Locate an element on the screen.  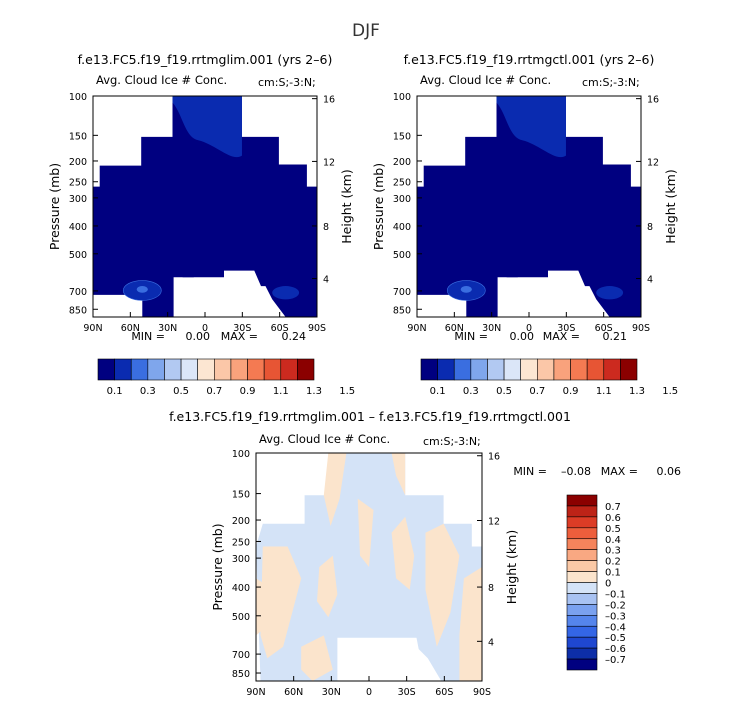
colorbar-label: –0.2 is located at coordinates (615, 605).